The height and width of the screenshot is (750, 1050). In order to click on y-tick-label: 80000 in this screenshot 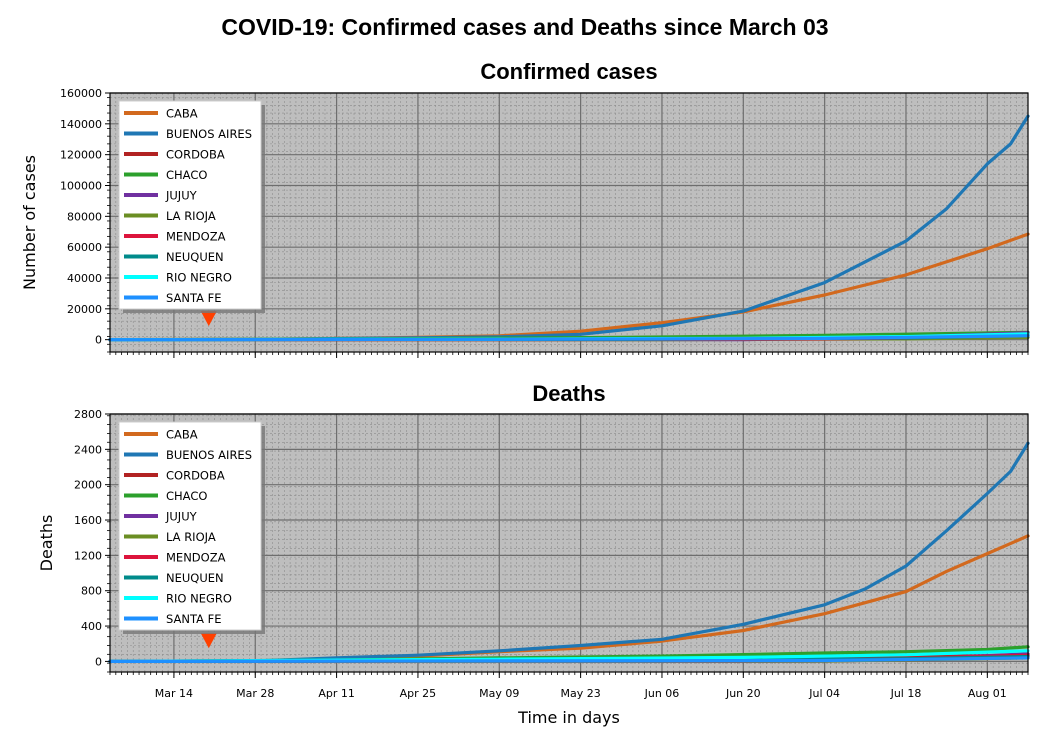, I will do `click(84, 216)`.